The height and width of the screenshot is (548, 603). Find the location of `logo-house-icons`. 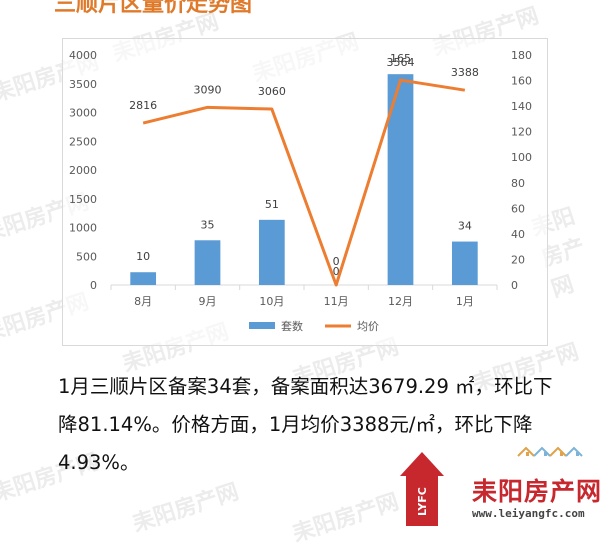

logo-house-icons is located at coordinates (550, 451).